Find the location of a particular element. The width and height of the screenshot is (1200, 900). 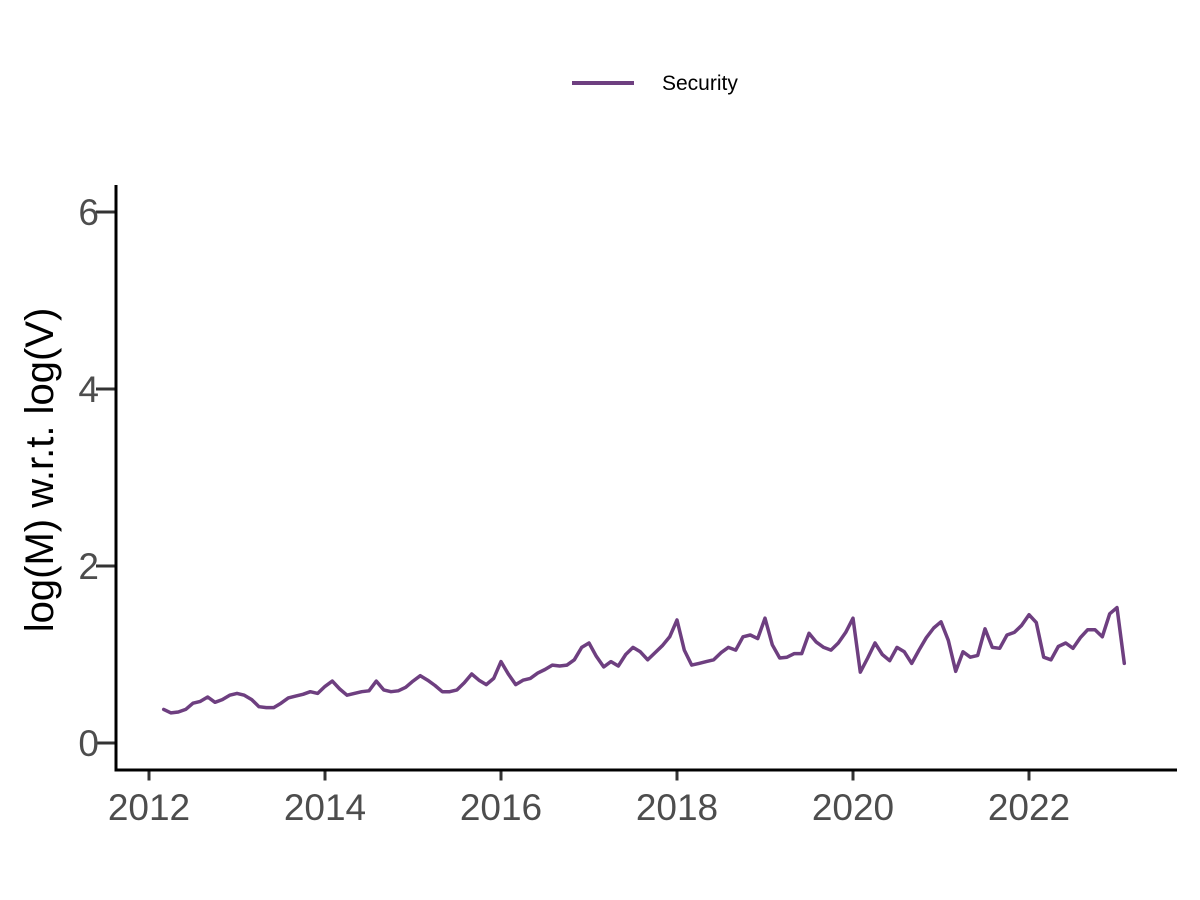

y-tick-label: 6 is located at coordinates (88, 212).